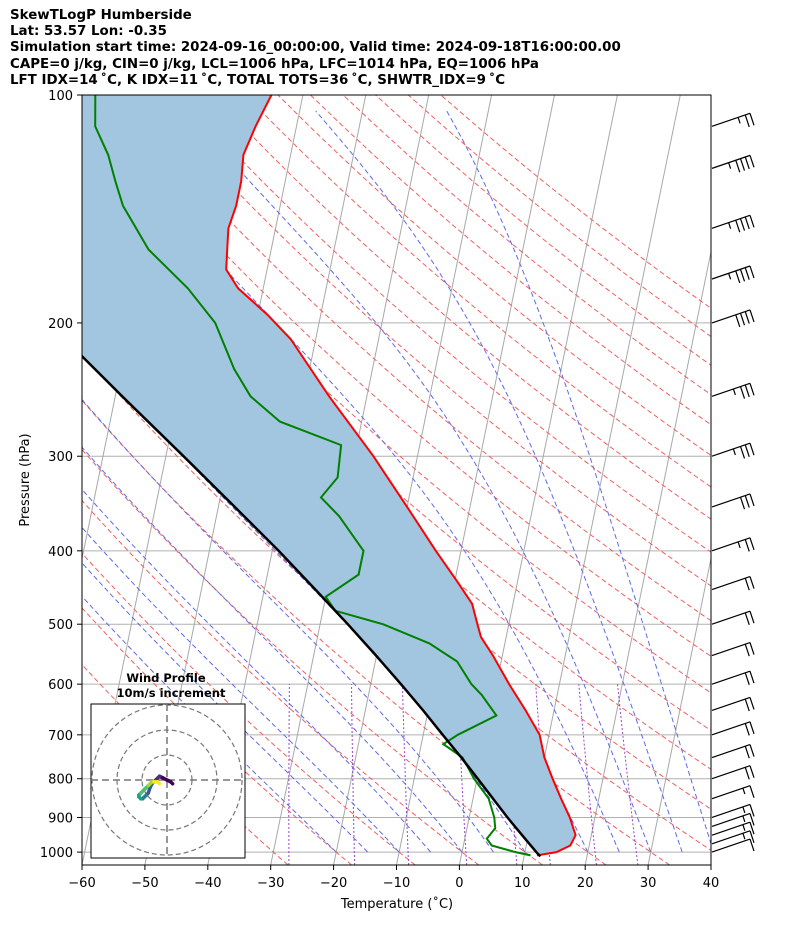  What do you see at coordinates (648, 883) in the screenshot?
I see `x-tick-label: 30` at bounding box center [648, 883].